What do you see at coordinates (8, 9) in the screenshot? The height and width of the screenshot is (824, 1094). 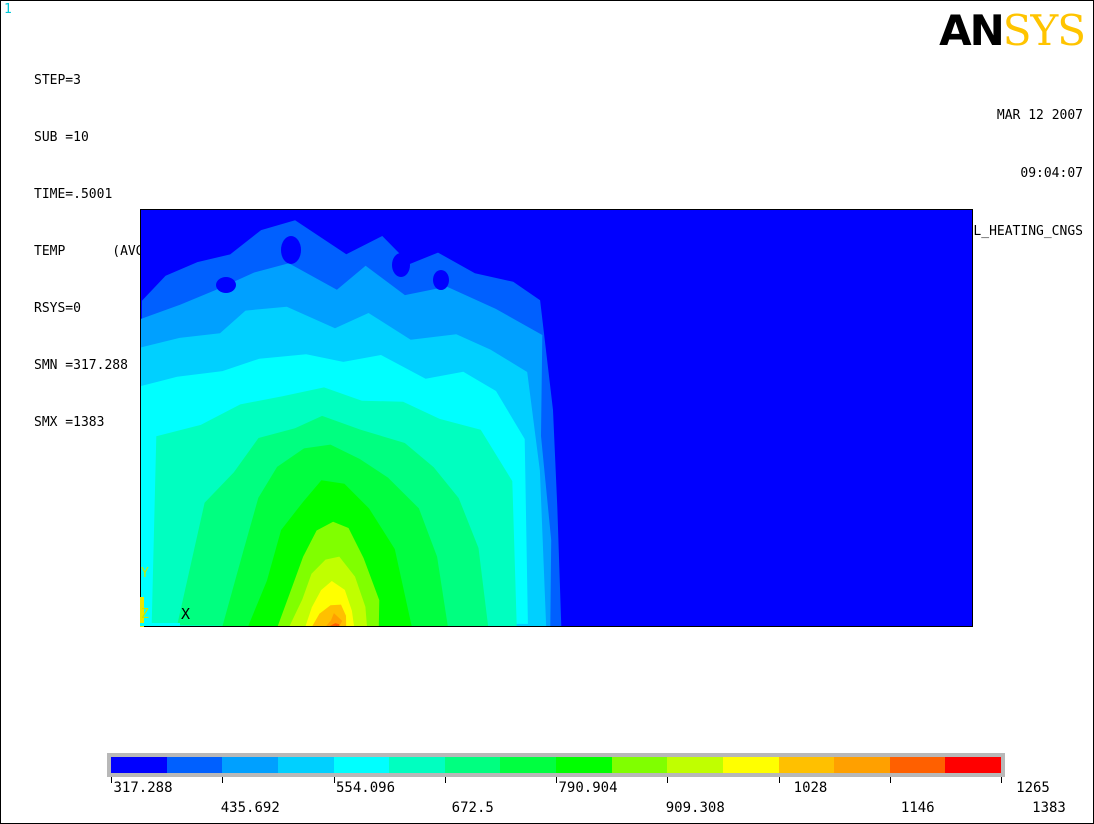 I see `window-number: 1` at bounding box center [8, 9].